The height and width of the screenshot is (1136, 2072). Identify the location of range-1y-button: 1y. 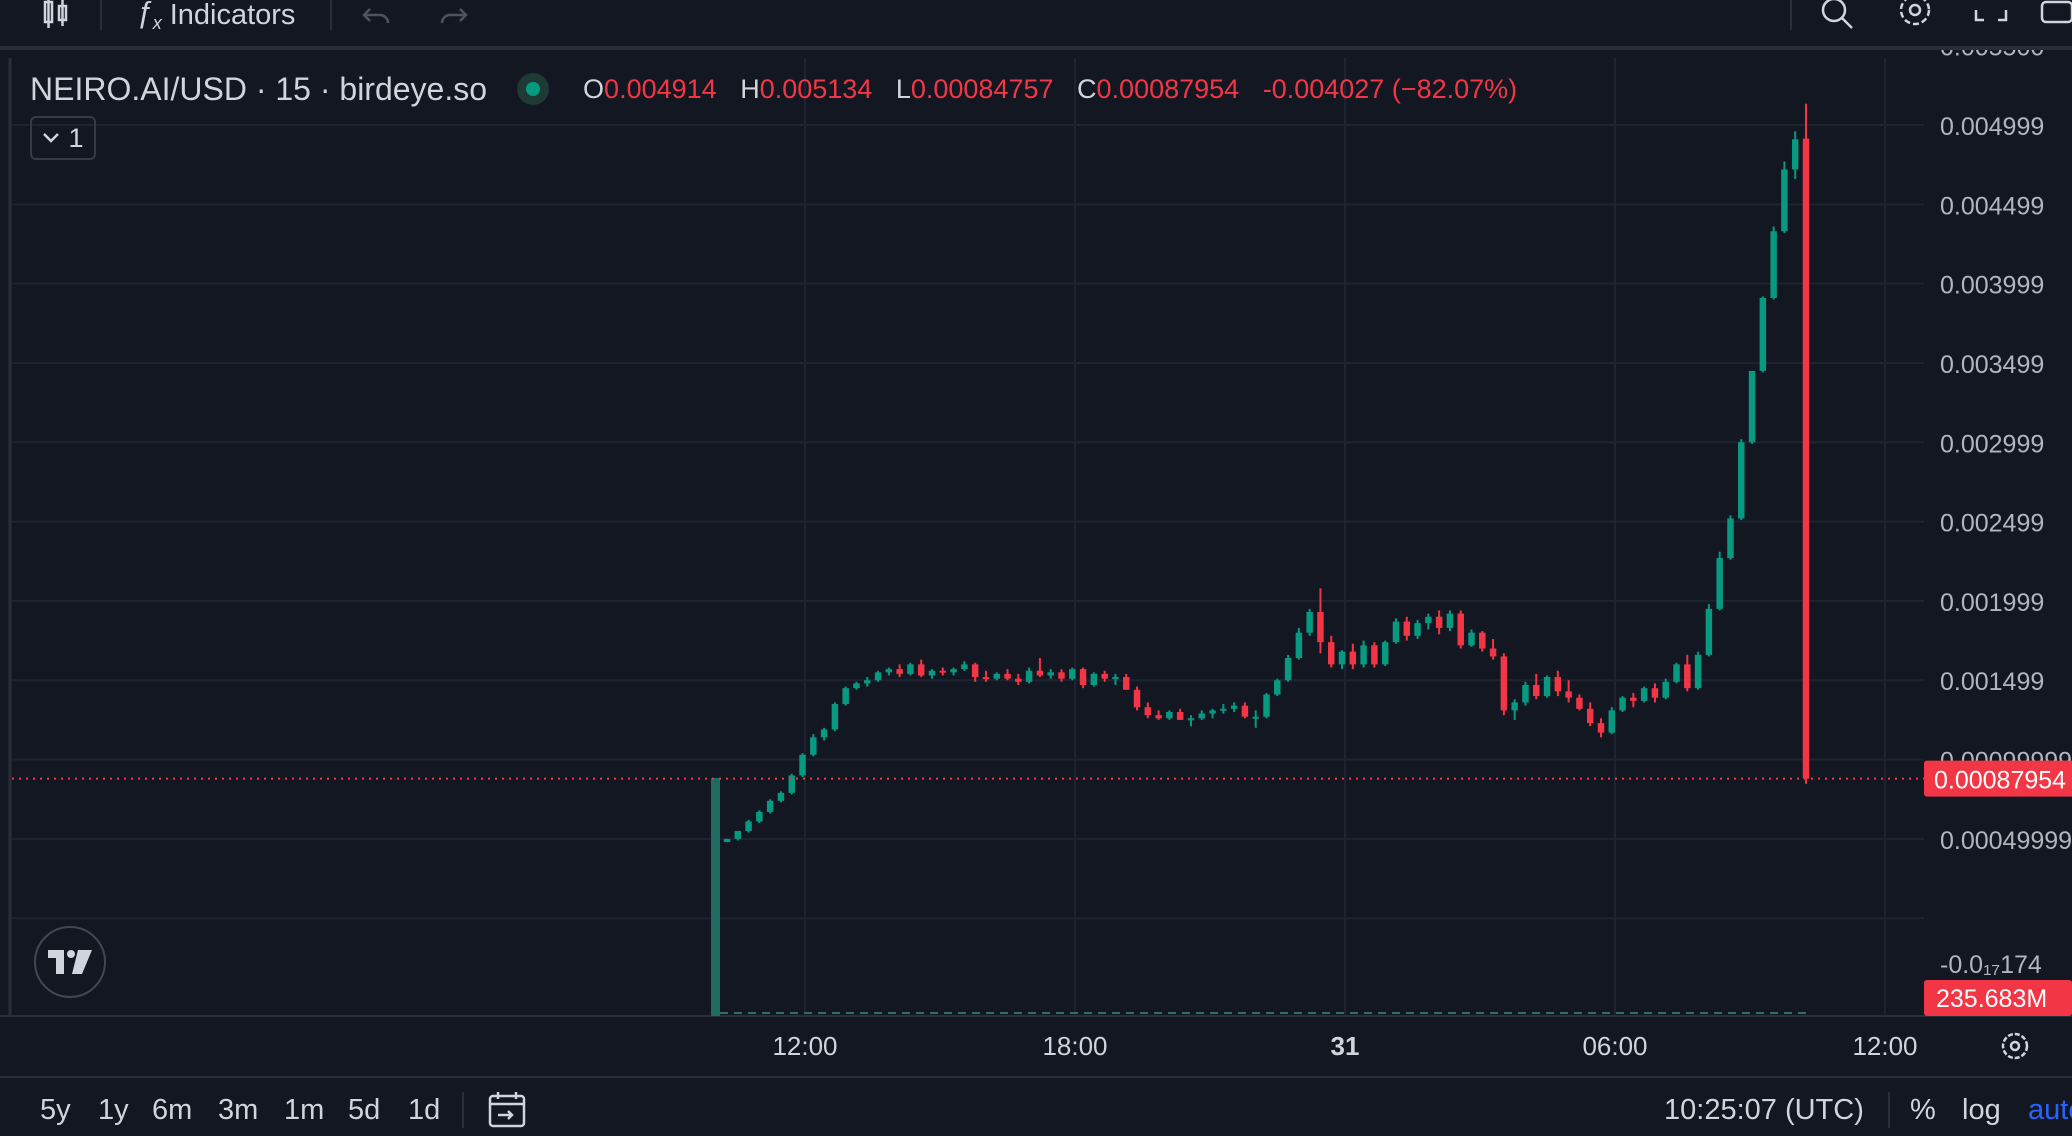
(113, 1110).